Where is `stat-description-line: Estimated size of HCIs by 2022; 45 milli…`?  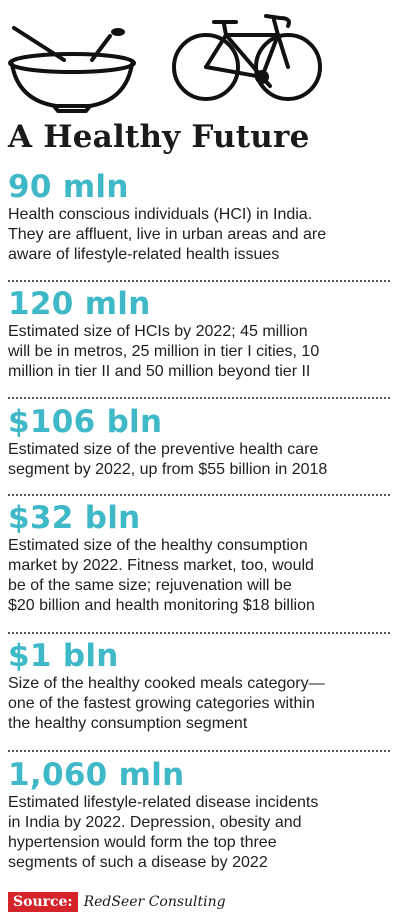 stat-description-line: Estimated size of HCIs by 2022; 45 milli… is located at coordinates (158, 331).